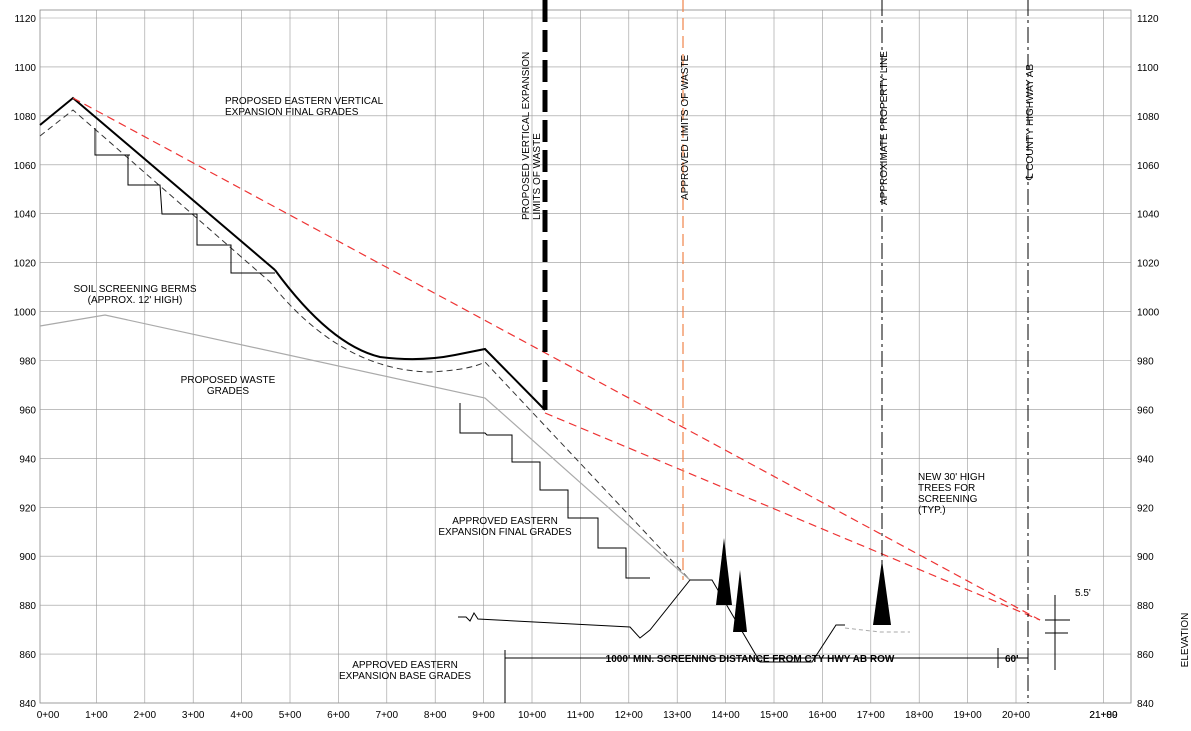 This screenshot has width=1191, height=731. I want to click on note: GRADES, so click(228, 391).